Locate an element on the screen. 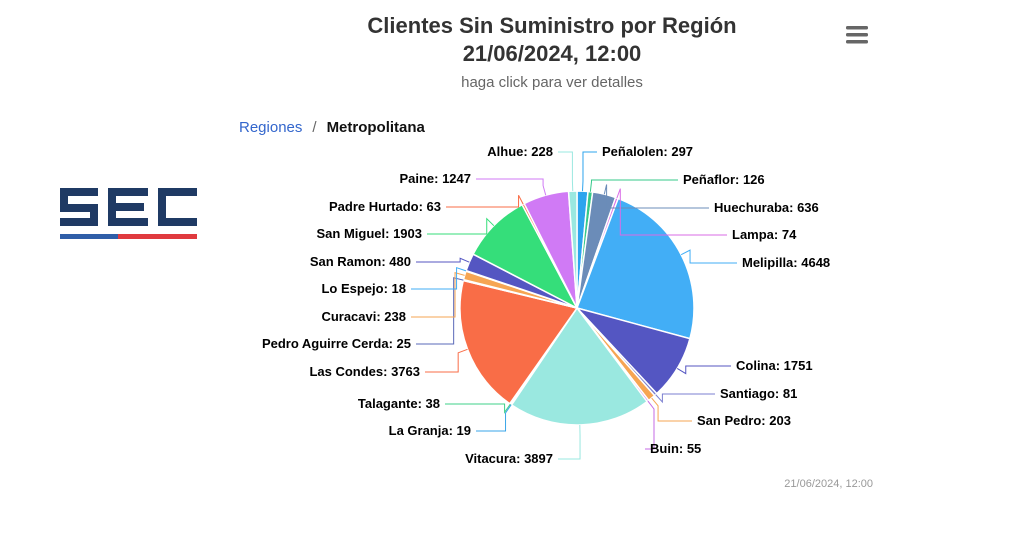 The image size is (1024, 541). pie-slice-vitacura is located at coordinates (579, 366).